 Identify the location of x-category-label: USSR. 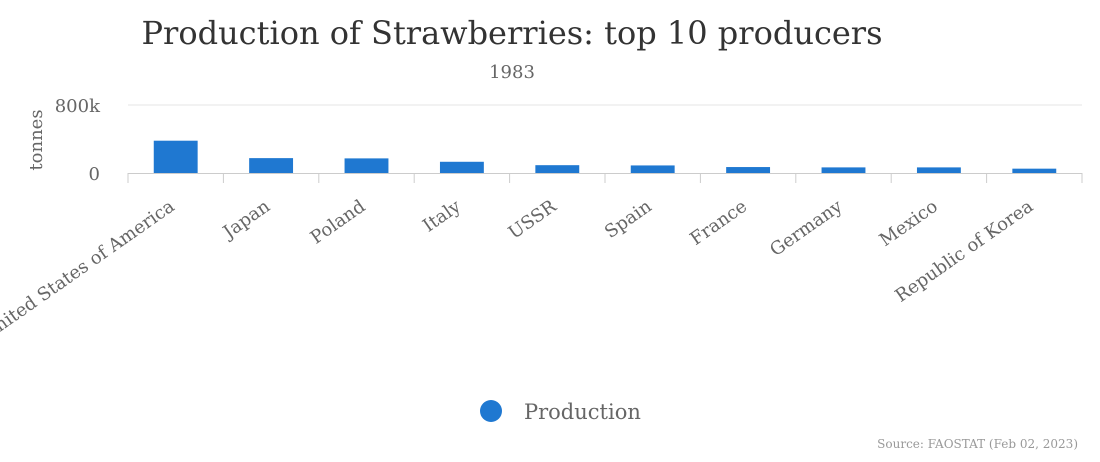
(533, 220).